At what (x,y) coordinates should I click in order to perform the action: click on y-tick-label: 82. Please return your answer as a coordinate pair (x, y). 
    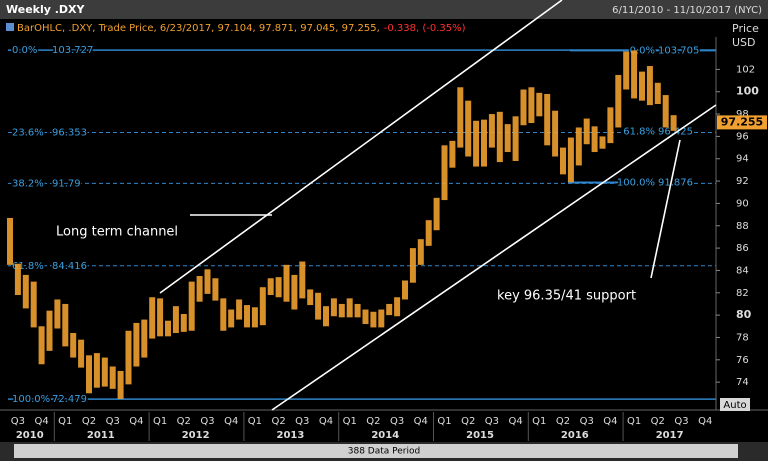
    Looking at the image, I should click on (742, 293).